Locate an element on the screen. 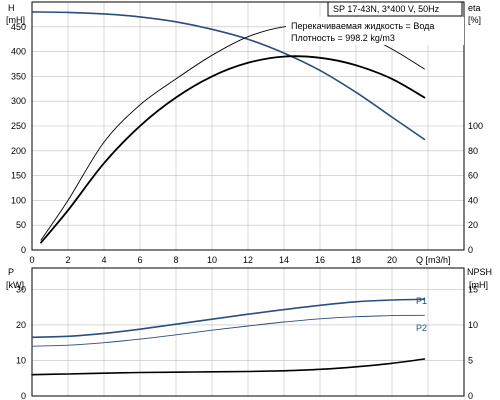  top-ylabel-right-1: eta is located at coordinates (474, 8).